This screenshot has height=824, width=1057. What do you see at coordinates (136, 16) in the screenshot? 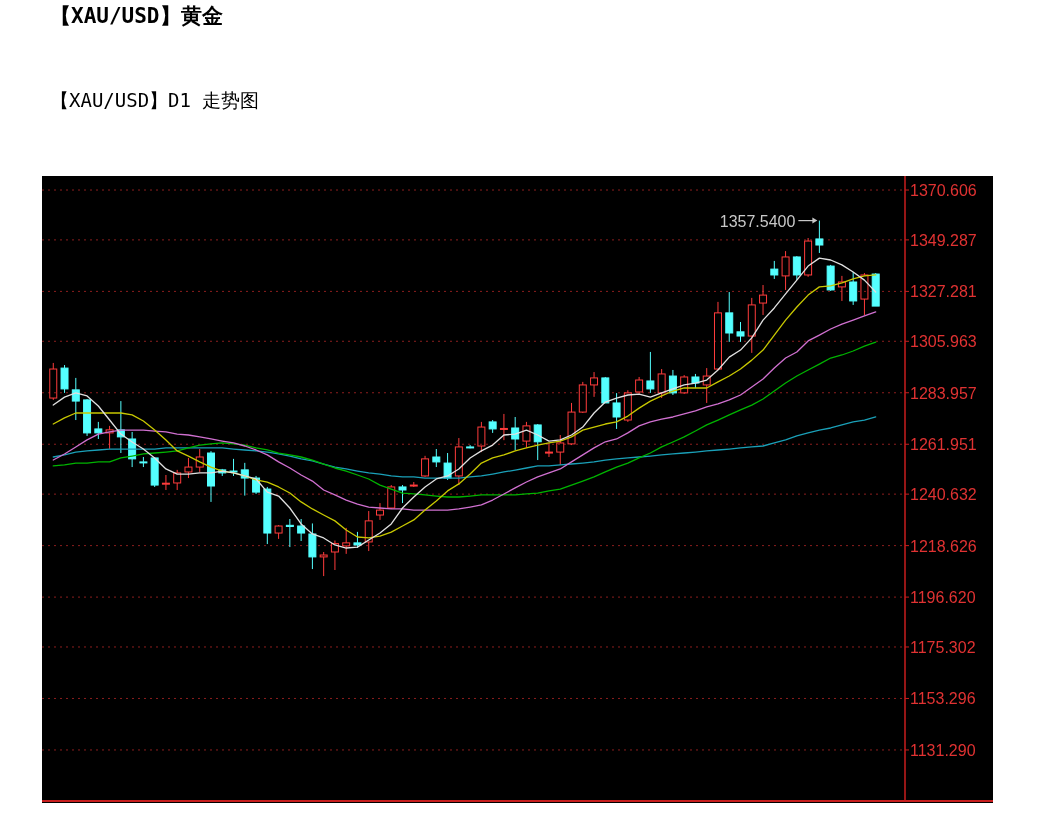
I see `title: 【XAU/USD】黄金` at bounding box center [136, 16].